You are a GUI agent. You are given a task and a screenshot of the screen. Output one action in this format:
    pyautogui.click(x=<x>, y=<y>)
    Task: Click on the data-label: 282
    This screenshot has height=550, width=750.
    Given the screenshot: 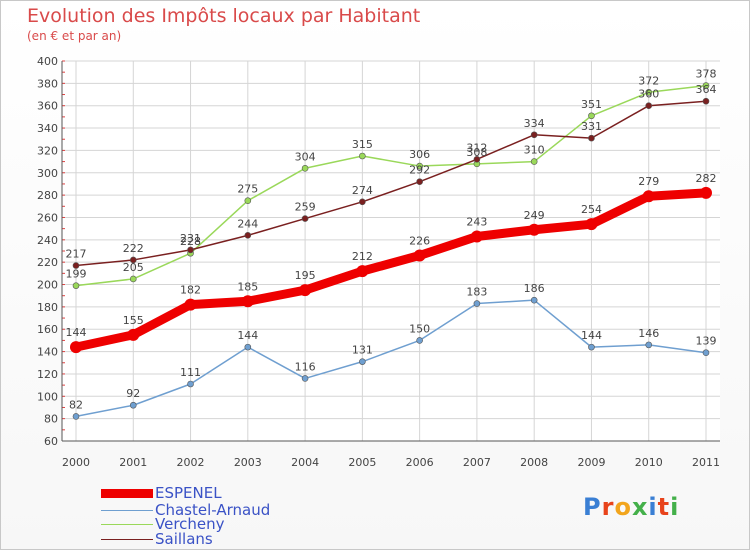 What is the action you would take?
    pyautogui.click(x=706, y=178)
    